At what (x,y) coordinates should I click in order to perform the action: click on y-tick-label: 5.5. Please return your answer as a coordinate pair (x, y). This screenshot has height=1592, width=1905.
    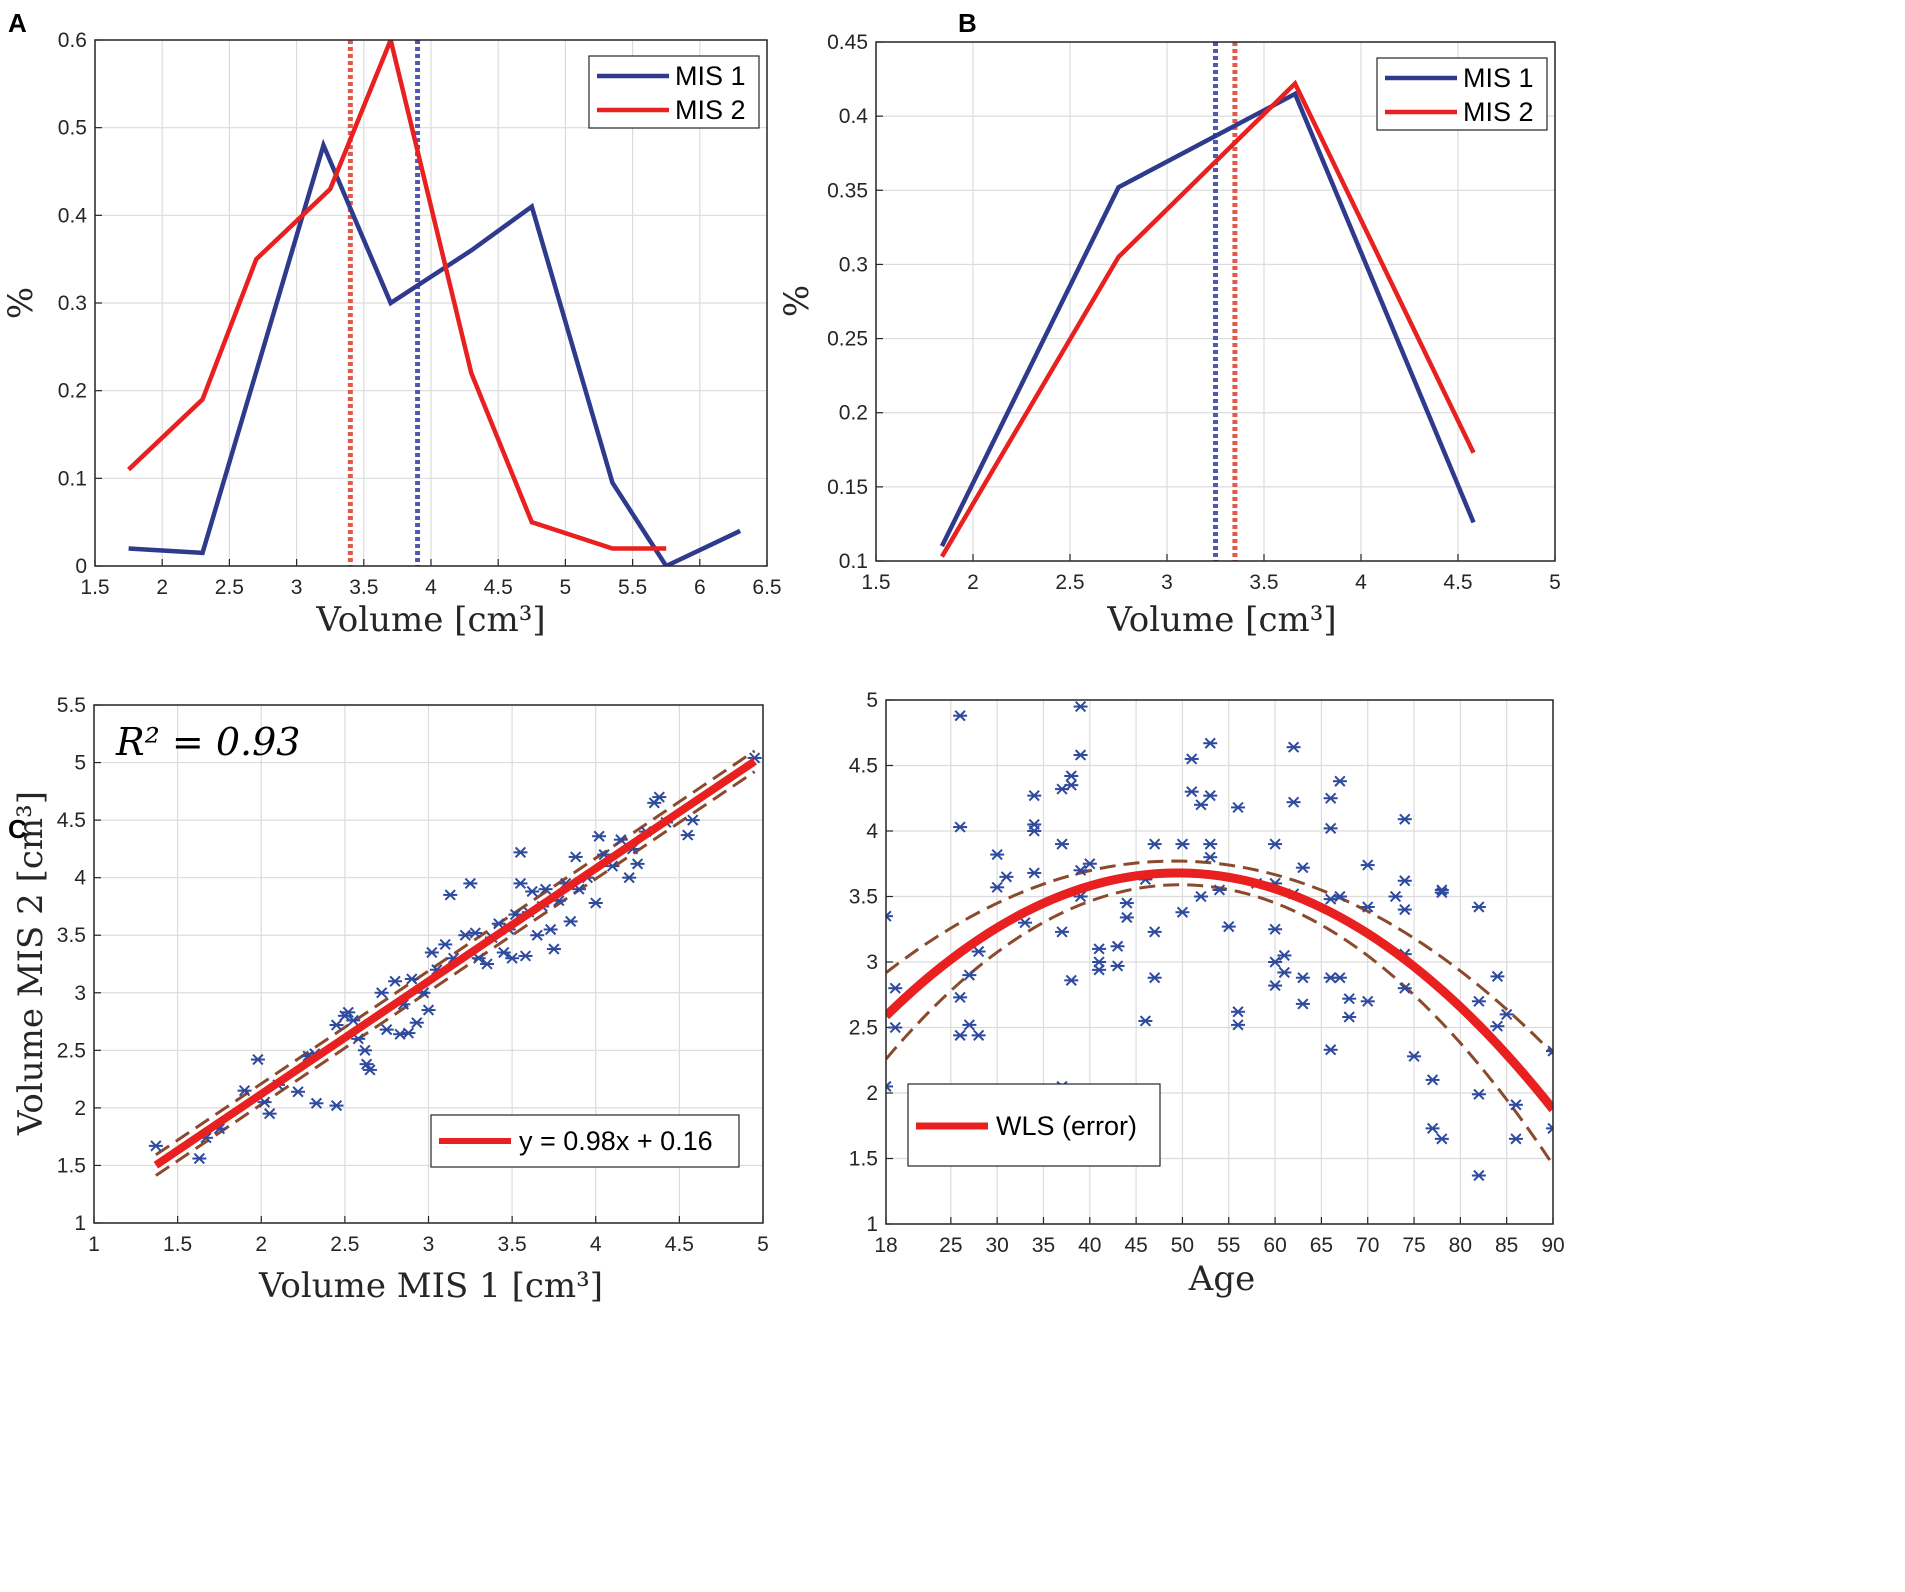
    Looking at the image, I should click on (71, 705).